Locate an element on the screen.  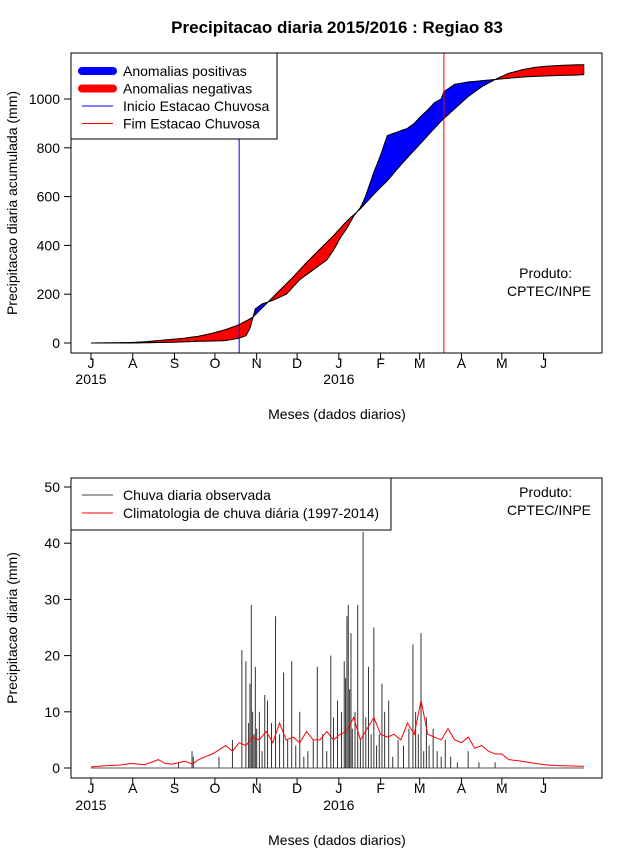
y-tick-label: 40 is located at coordinates (52, 543).